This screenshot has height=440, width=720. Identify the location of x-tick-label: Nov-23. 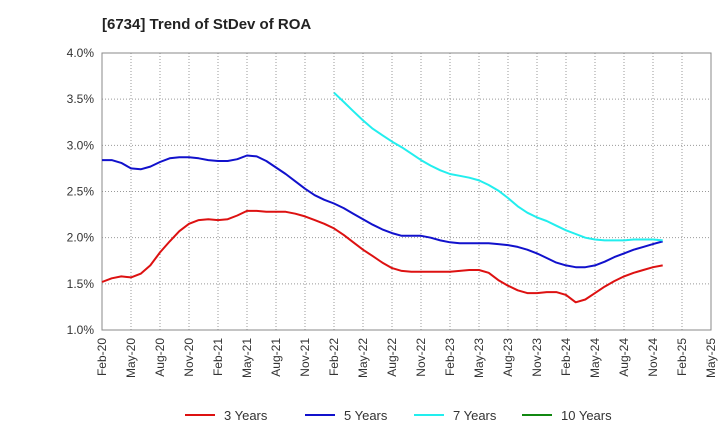
(537, 357).